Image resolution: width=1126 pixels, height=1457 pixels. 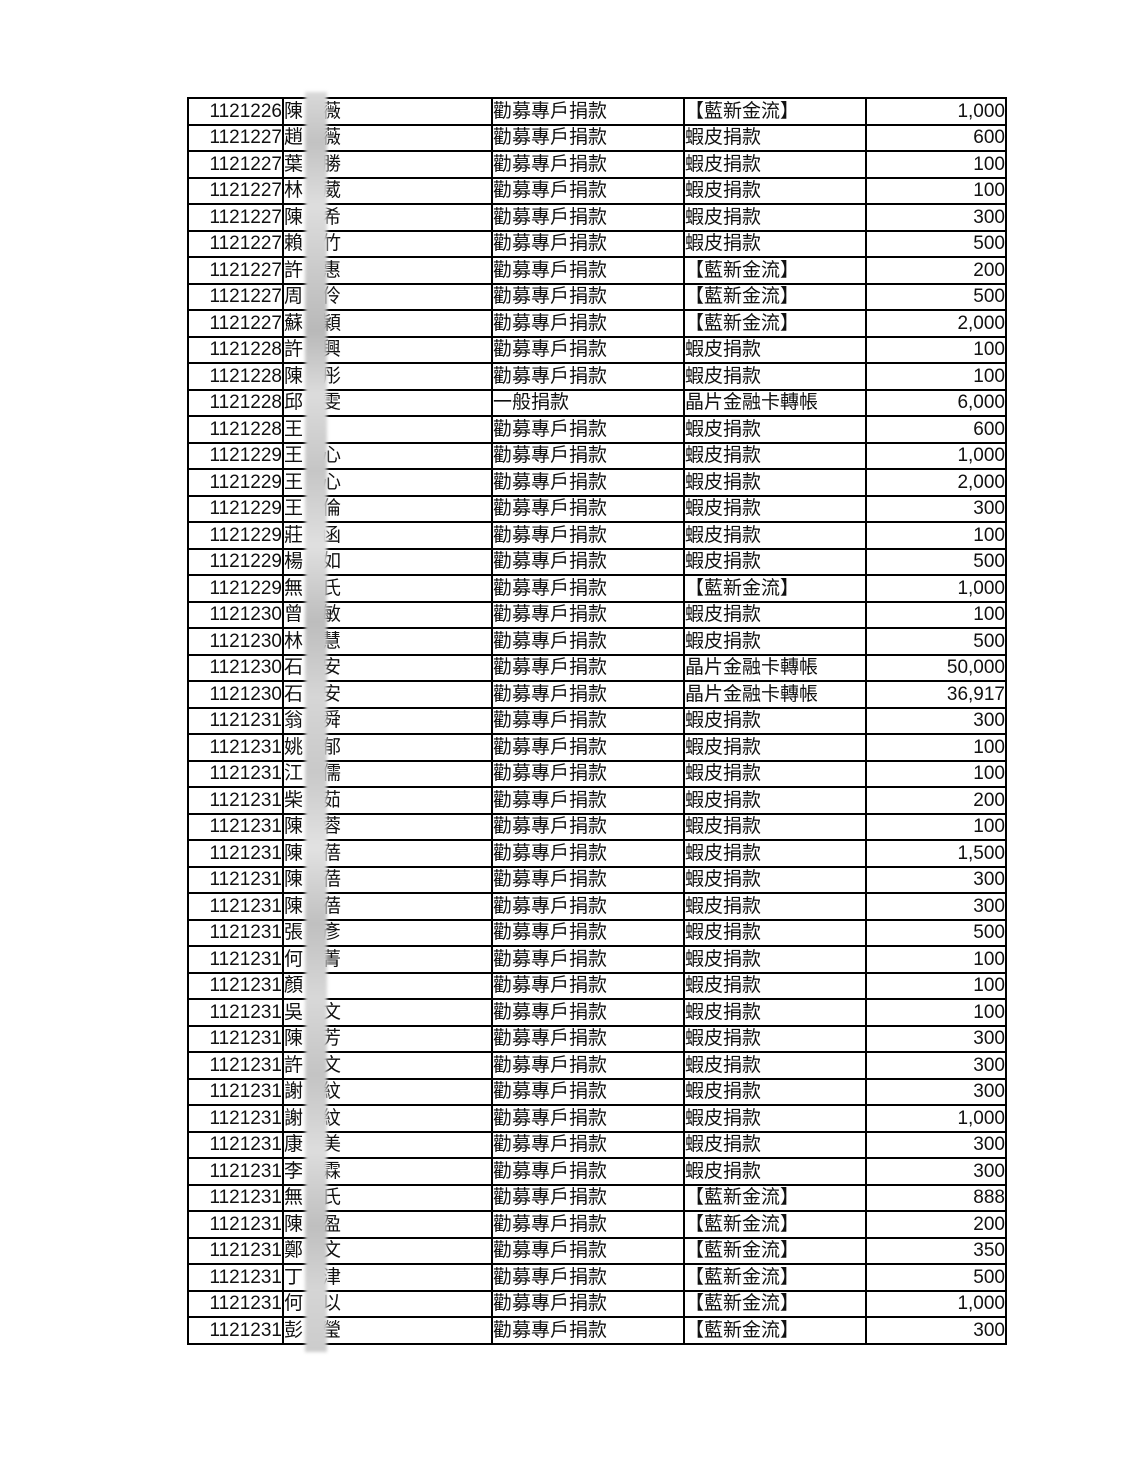 What do you see at coordinates (936, 1250) in the screenshot?
I see `amount-cell: 350` at bounding box center [936, 1250].